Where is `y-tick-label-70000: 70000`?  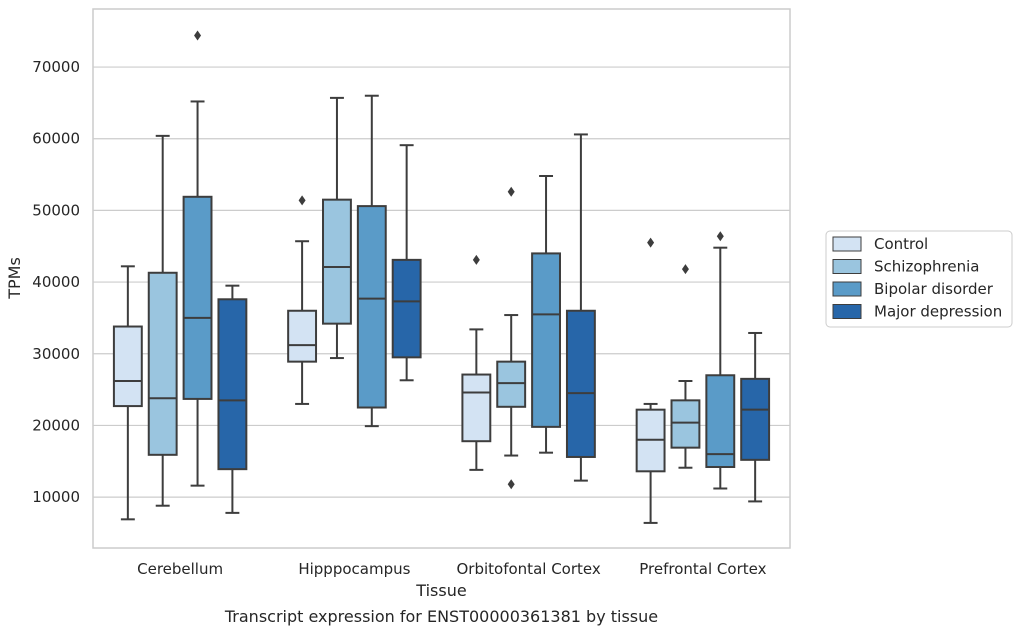 y-tick-label-70000: 70000 is located at coordinates (56, 67).